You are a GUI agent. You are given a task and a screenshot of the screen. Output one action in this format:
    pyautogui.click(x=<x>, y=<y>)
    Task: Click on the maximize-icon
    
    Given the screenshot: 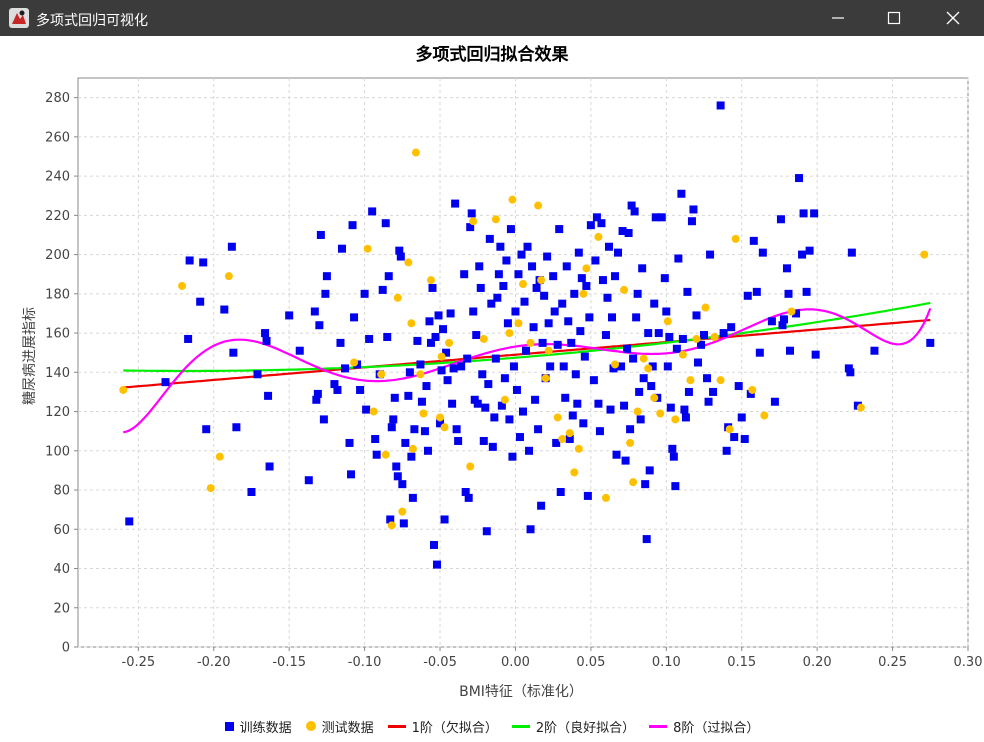 What is the action you would take?
    pyautogui.click(x=894, y=18)
    